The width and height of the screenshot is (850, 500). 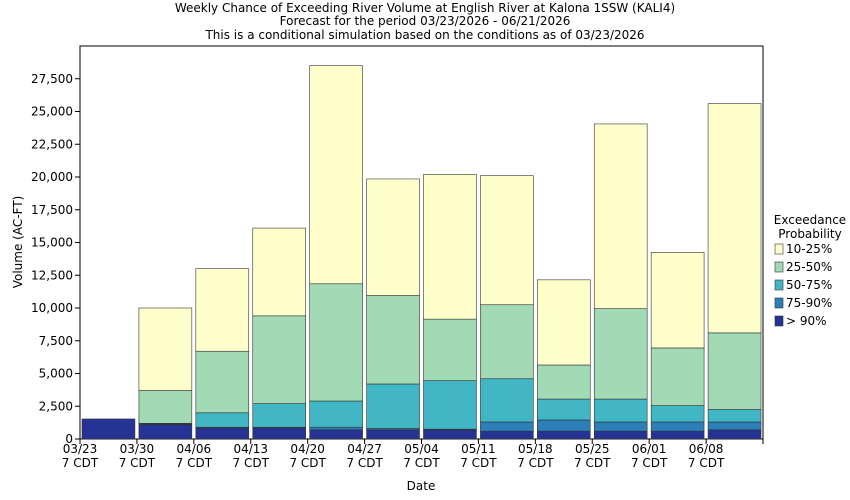 I want to click on legend-label: > 90%, so click(x=806, y=321).